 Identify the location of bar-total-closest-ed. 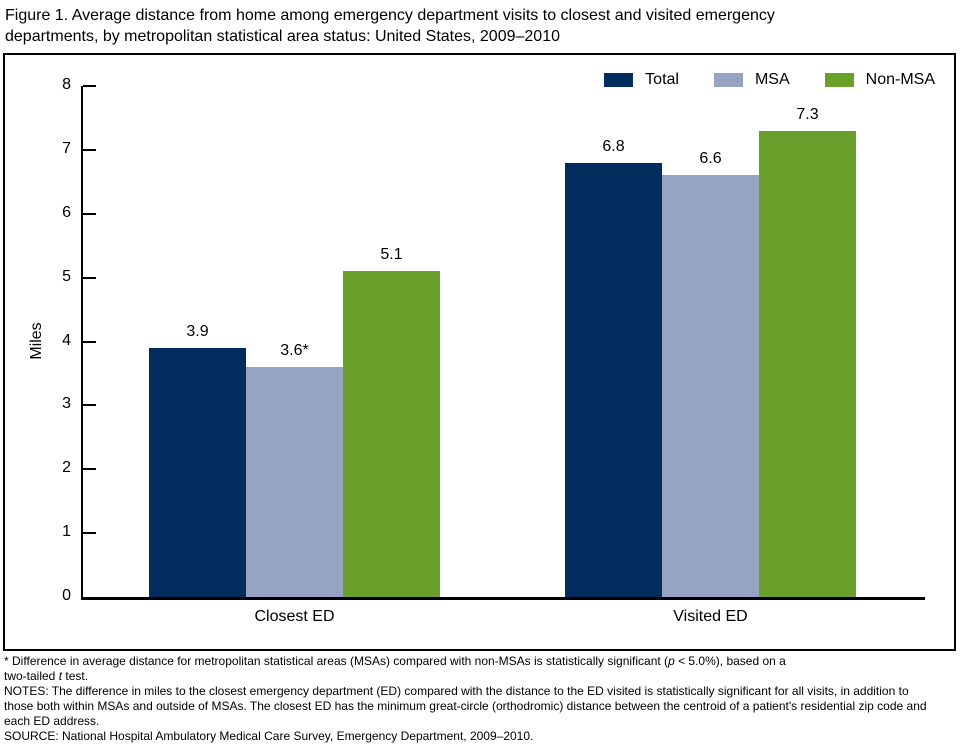
(197, 472).